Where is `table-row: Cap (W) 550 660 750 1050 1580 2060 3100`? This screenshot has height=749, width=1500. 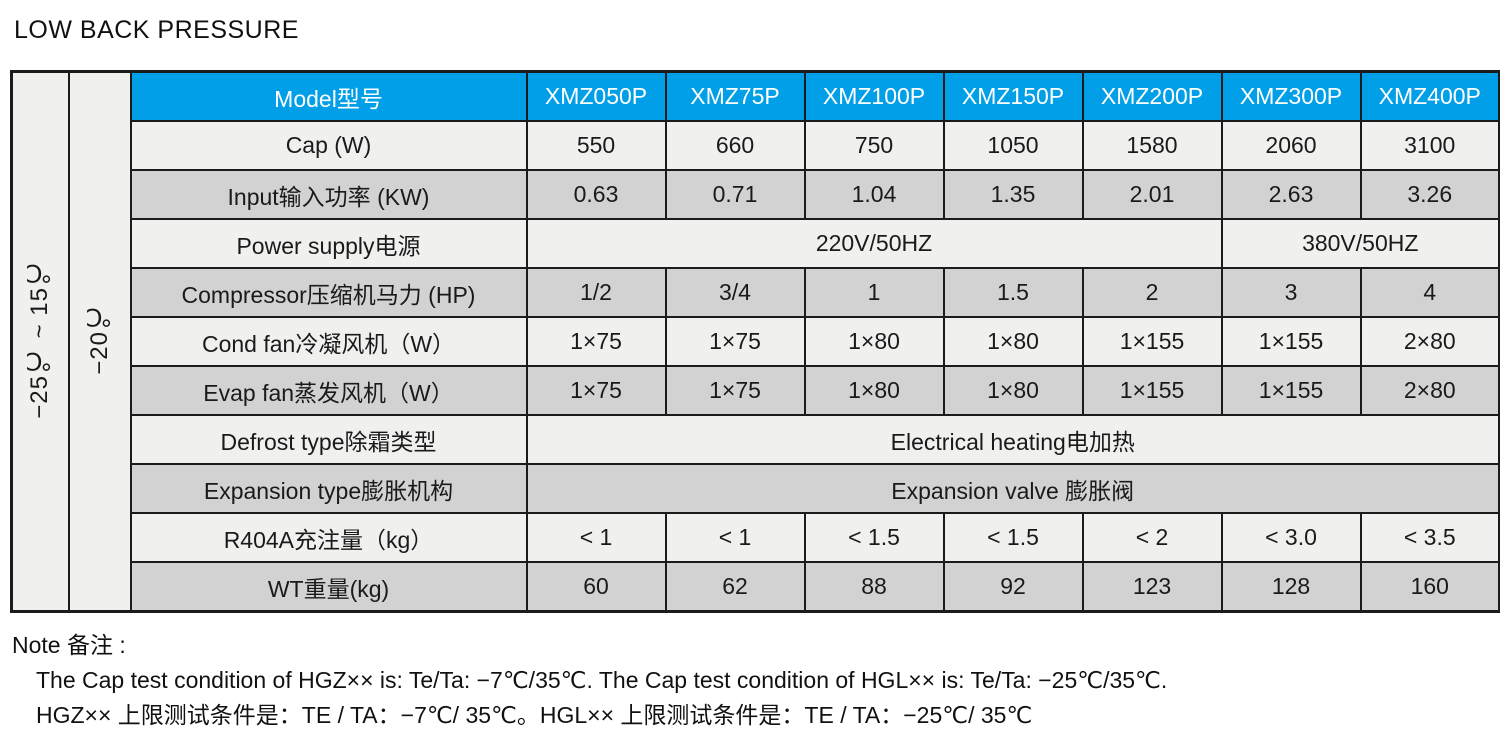
table-row: Cap (W) 550 660 750 1050 1580 2060 3100 is located at coordinates (756, 145).